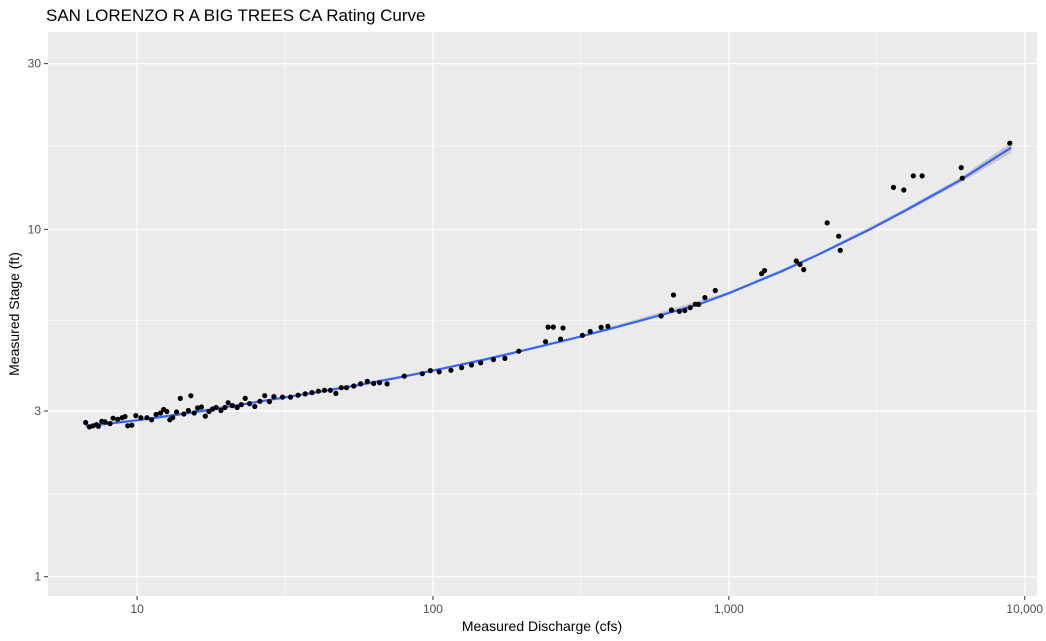 The image size is (1046, 641). Describe the element at coordinates (37, 411) in the screenshot. I see `y-tick-label: 3` at that location.